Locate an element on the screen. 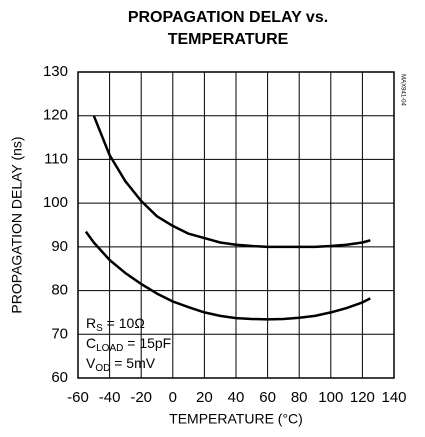  annotation-sub: OD is located at coordinates (102, 368).